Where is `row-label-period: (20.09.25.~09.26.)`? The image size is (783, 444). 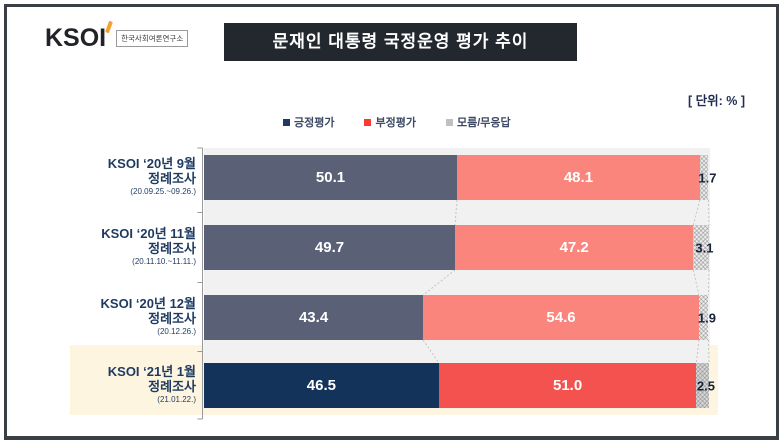 row-label-period: (20.09.25.~09.26.) is located at coordinates (163, 191).